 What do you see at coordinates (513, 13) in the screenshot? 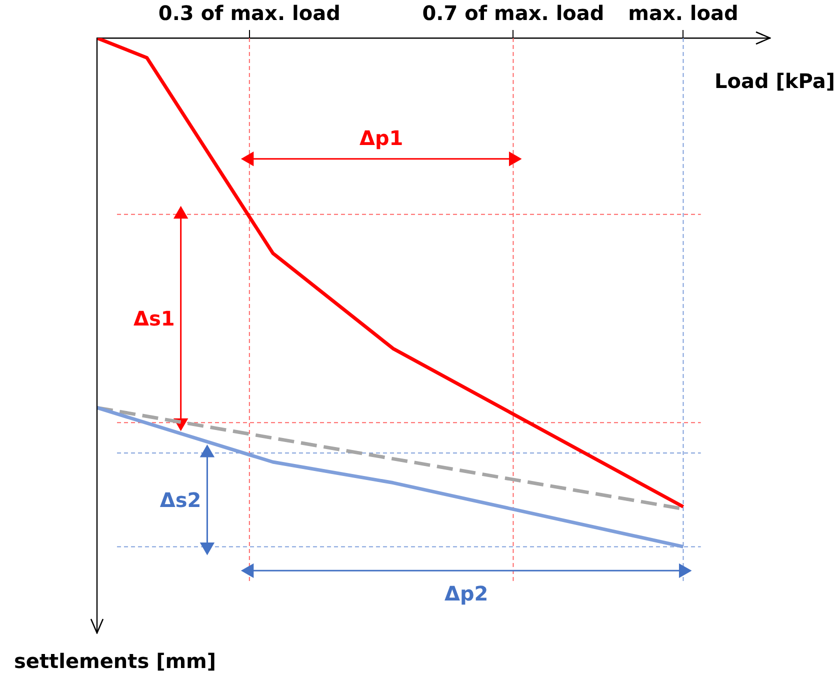
I see `x-tick-label: 0.7 of max. load` at bounding box center [513, 13].